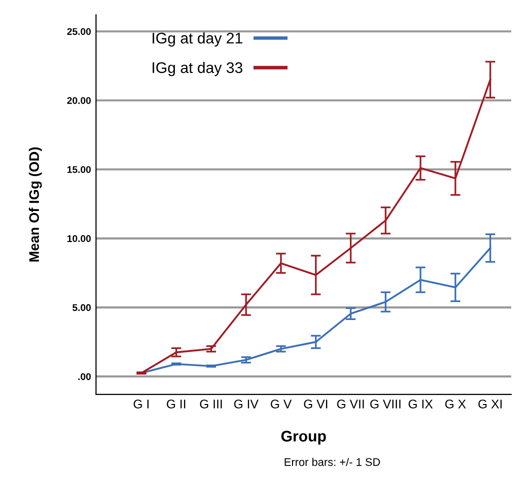 The height and width of the screenshot is (493, 519). I want to click on x-tick-label: G III, so click(211, 404).